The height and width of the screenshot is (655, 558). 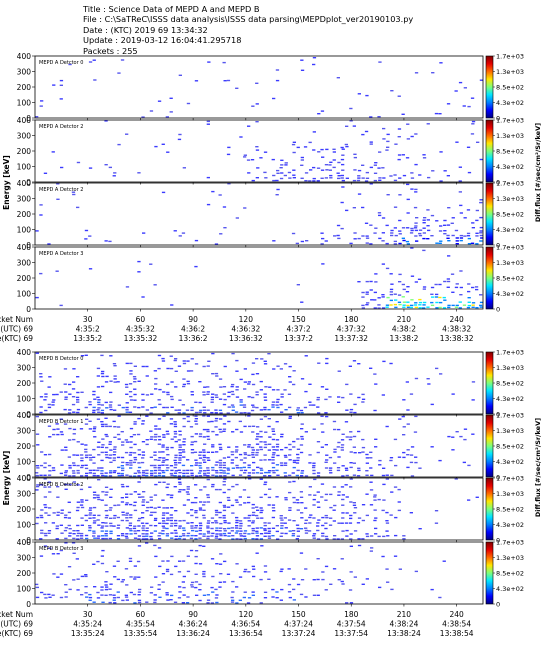 What do you see at coordinates (24, 478) in the screenshot?
I see `y-tick-label: 400` at bounding box center [24, 478].